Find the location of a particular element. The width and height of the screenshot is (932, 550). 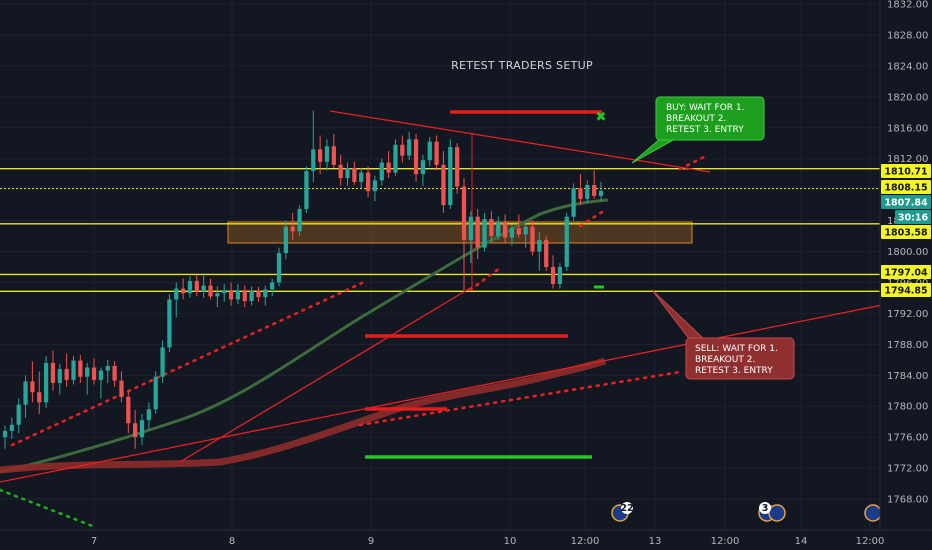

event-count-label: 3 is located at coordinates (765, 508).